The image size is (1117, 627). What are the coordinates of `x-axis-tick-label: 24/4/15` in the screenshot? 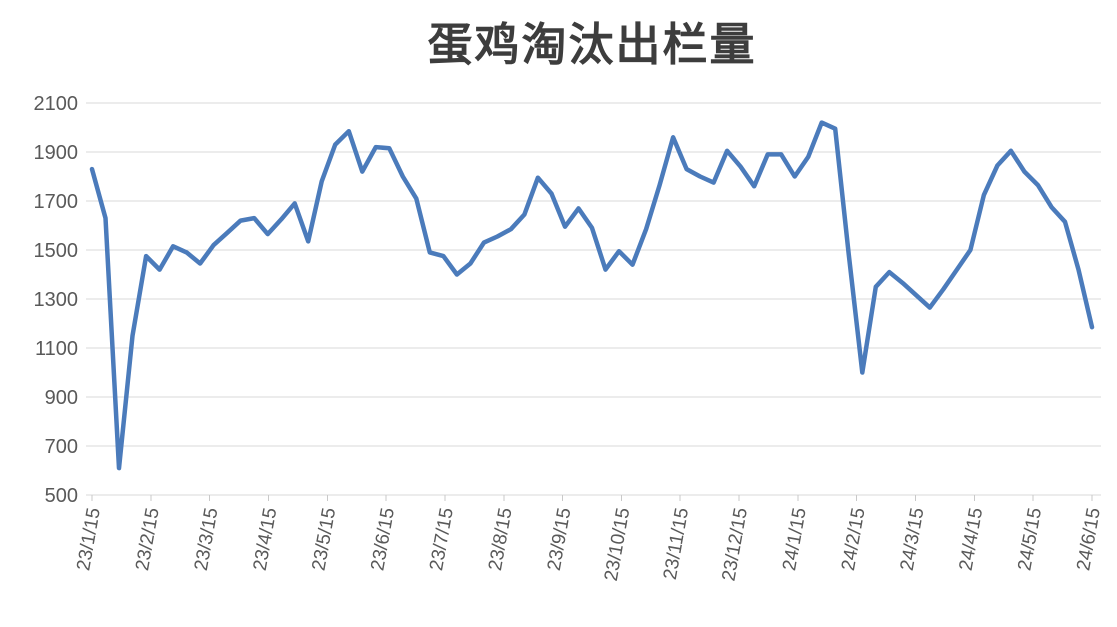 It's located at (972, 539).